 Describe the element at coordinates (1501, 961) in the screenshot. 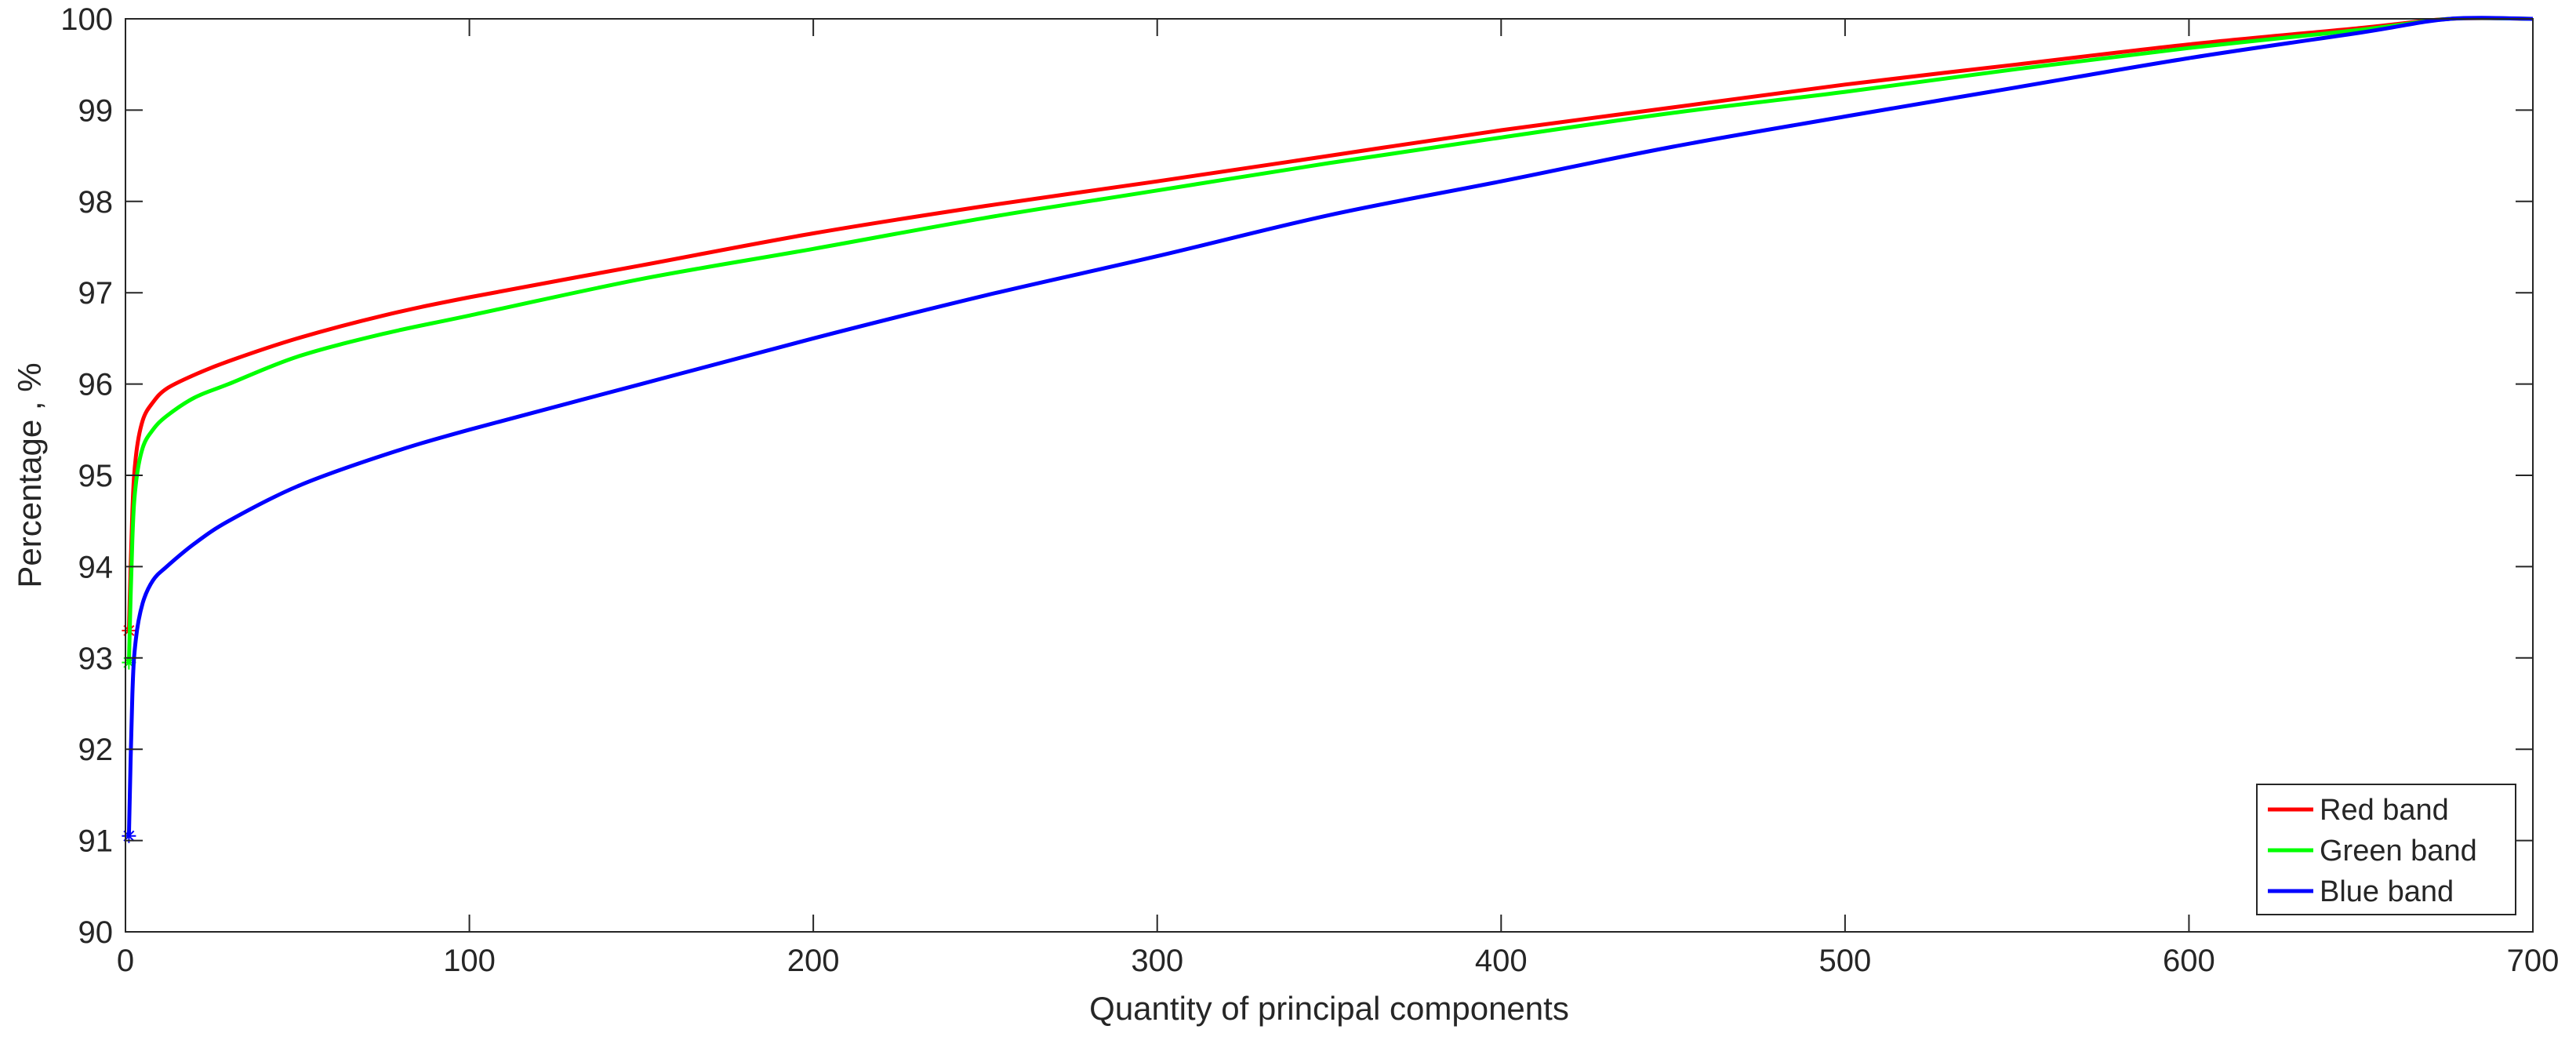

I see `x-tick-label: 400` at that location.